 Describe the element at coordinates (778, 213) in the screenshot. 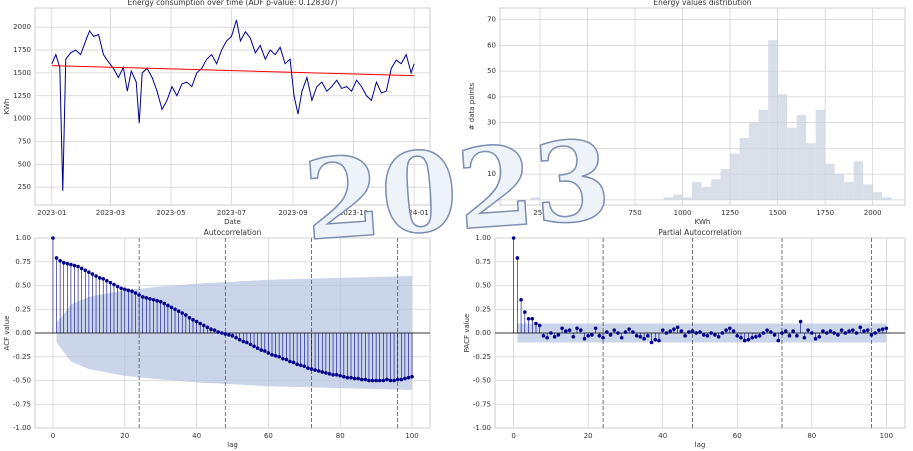

I see `x-tick-label: 1500` at that location.